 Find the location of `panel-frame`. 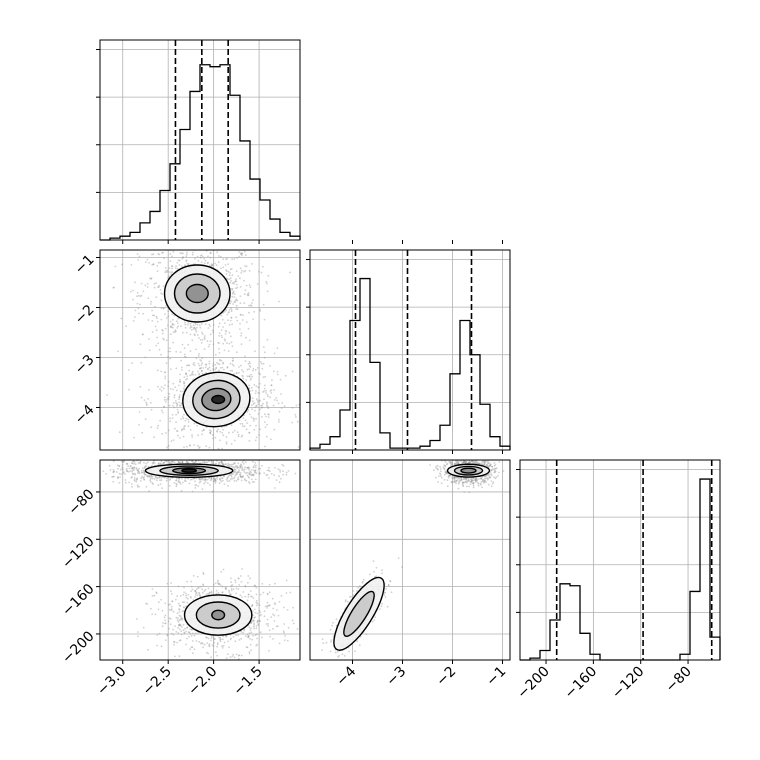

panel-frame is located at coordinates (620, 560).